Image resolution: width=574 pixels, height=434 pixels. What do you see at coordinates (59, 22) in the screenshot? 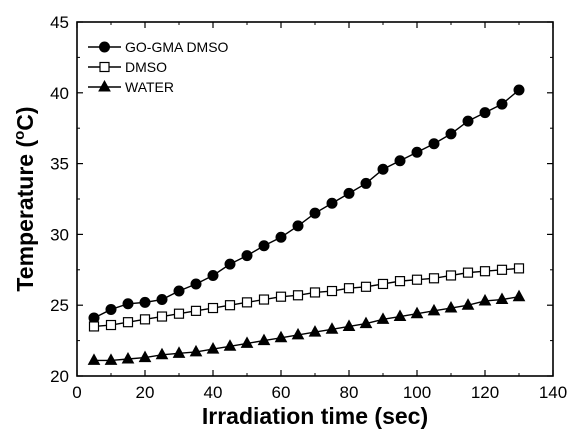
I see `y-tick-label: 45` at bounding box center [59, 22].